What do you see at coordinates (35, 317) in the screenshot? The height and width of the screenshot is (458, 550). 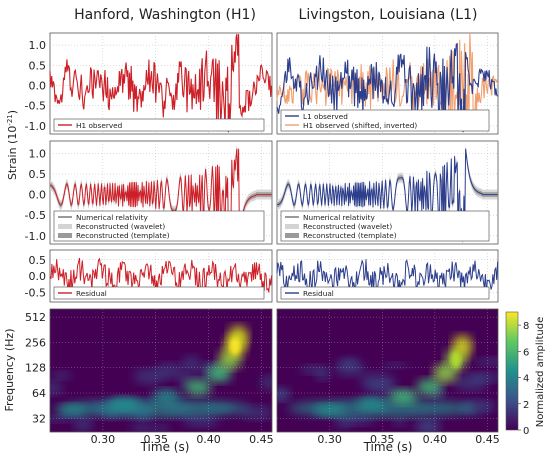 I see `frequency-tick-label: 512` at bounding box center [35, 317].